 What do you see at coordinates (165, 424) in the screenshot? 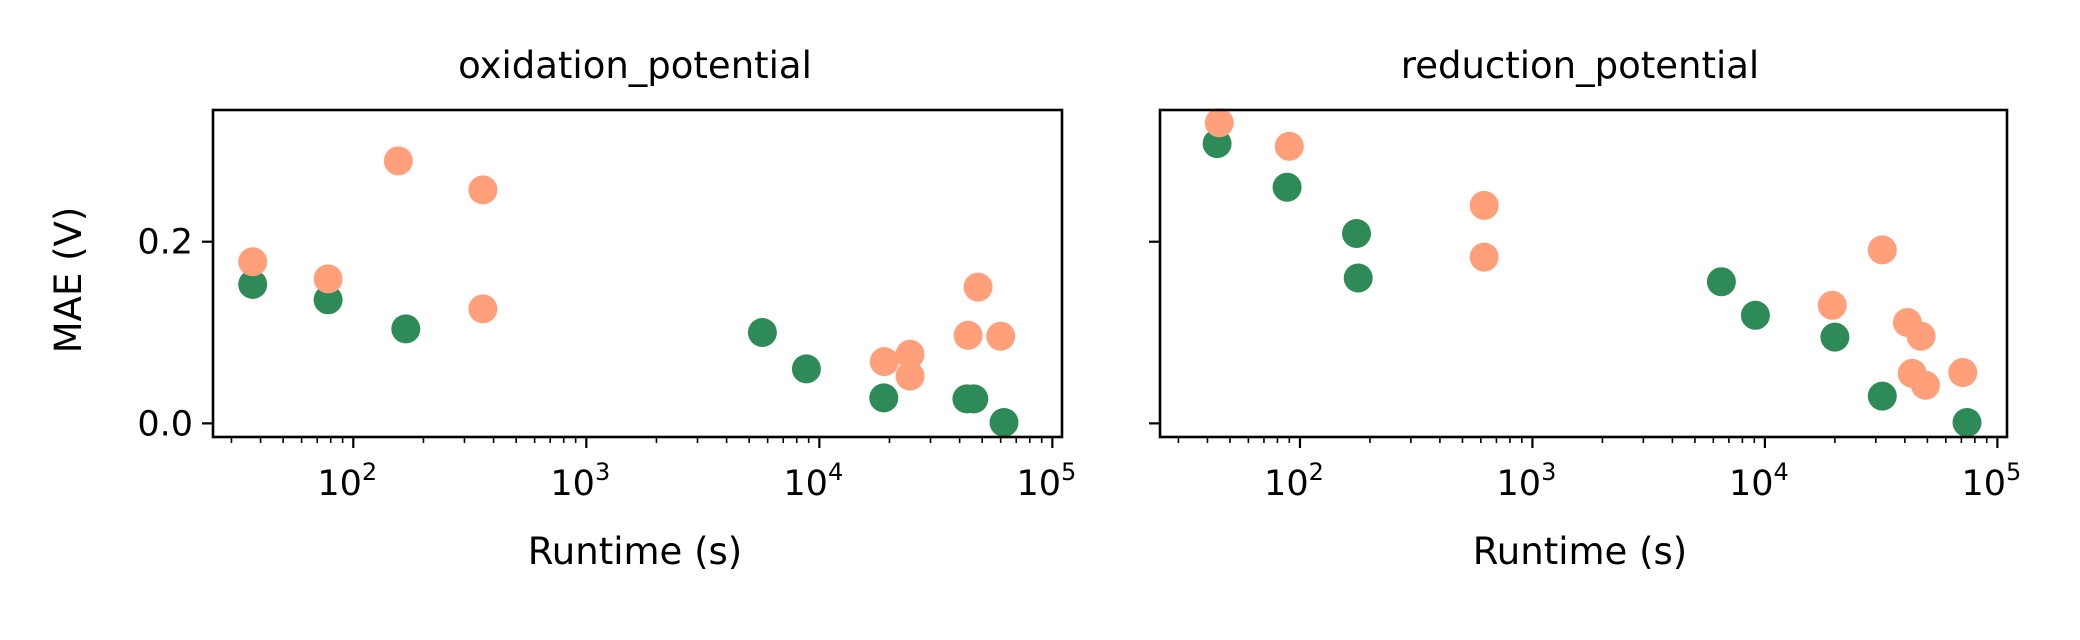
I see `y-tick-label: 0.0` at bounding box center [165, 424].